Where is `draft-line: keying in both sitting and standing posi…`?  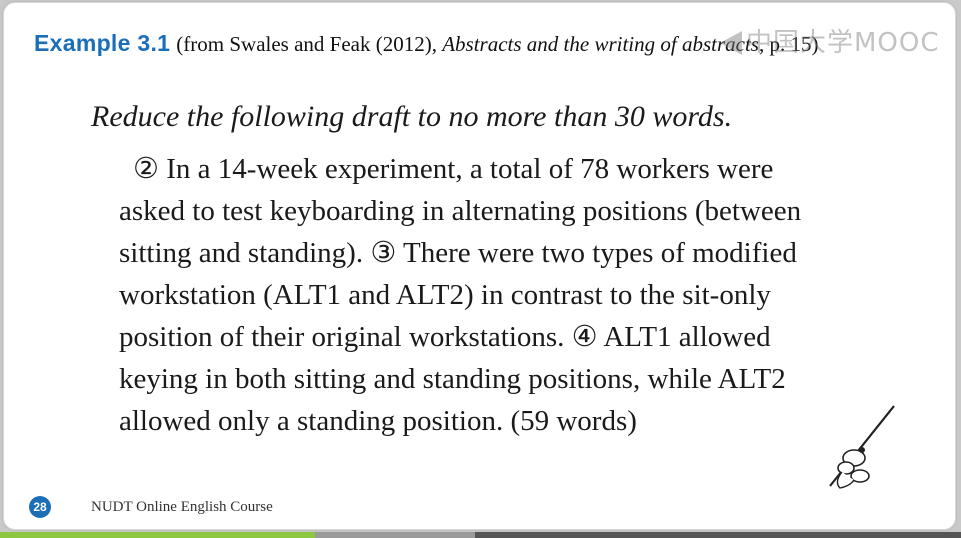 draft-line: keying in both sitting and standing posi… is located at coordinates (452, 379).